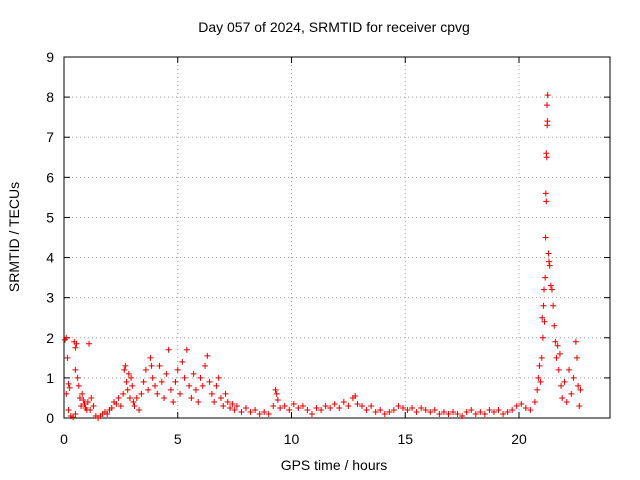 The height and width of the screenshot is (480, 640). Describe the element at coordinates (50, 217) in the screenshot. I see `y-tick-label: 5` at that location.